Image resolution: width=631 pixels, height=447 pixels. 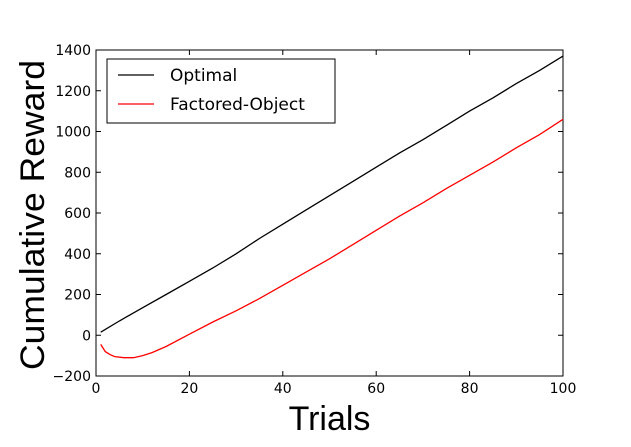 What do you see at coordinates (470, 389) in the screenshot?
I see `x-tick-label: 80` at bounding box center [470, 389].